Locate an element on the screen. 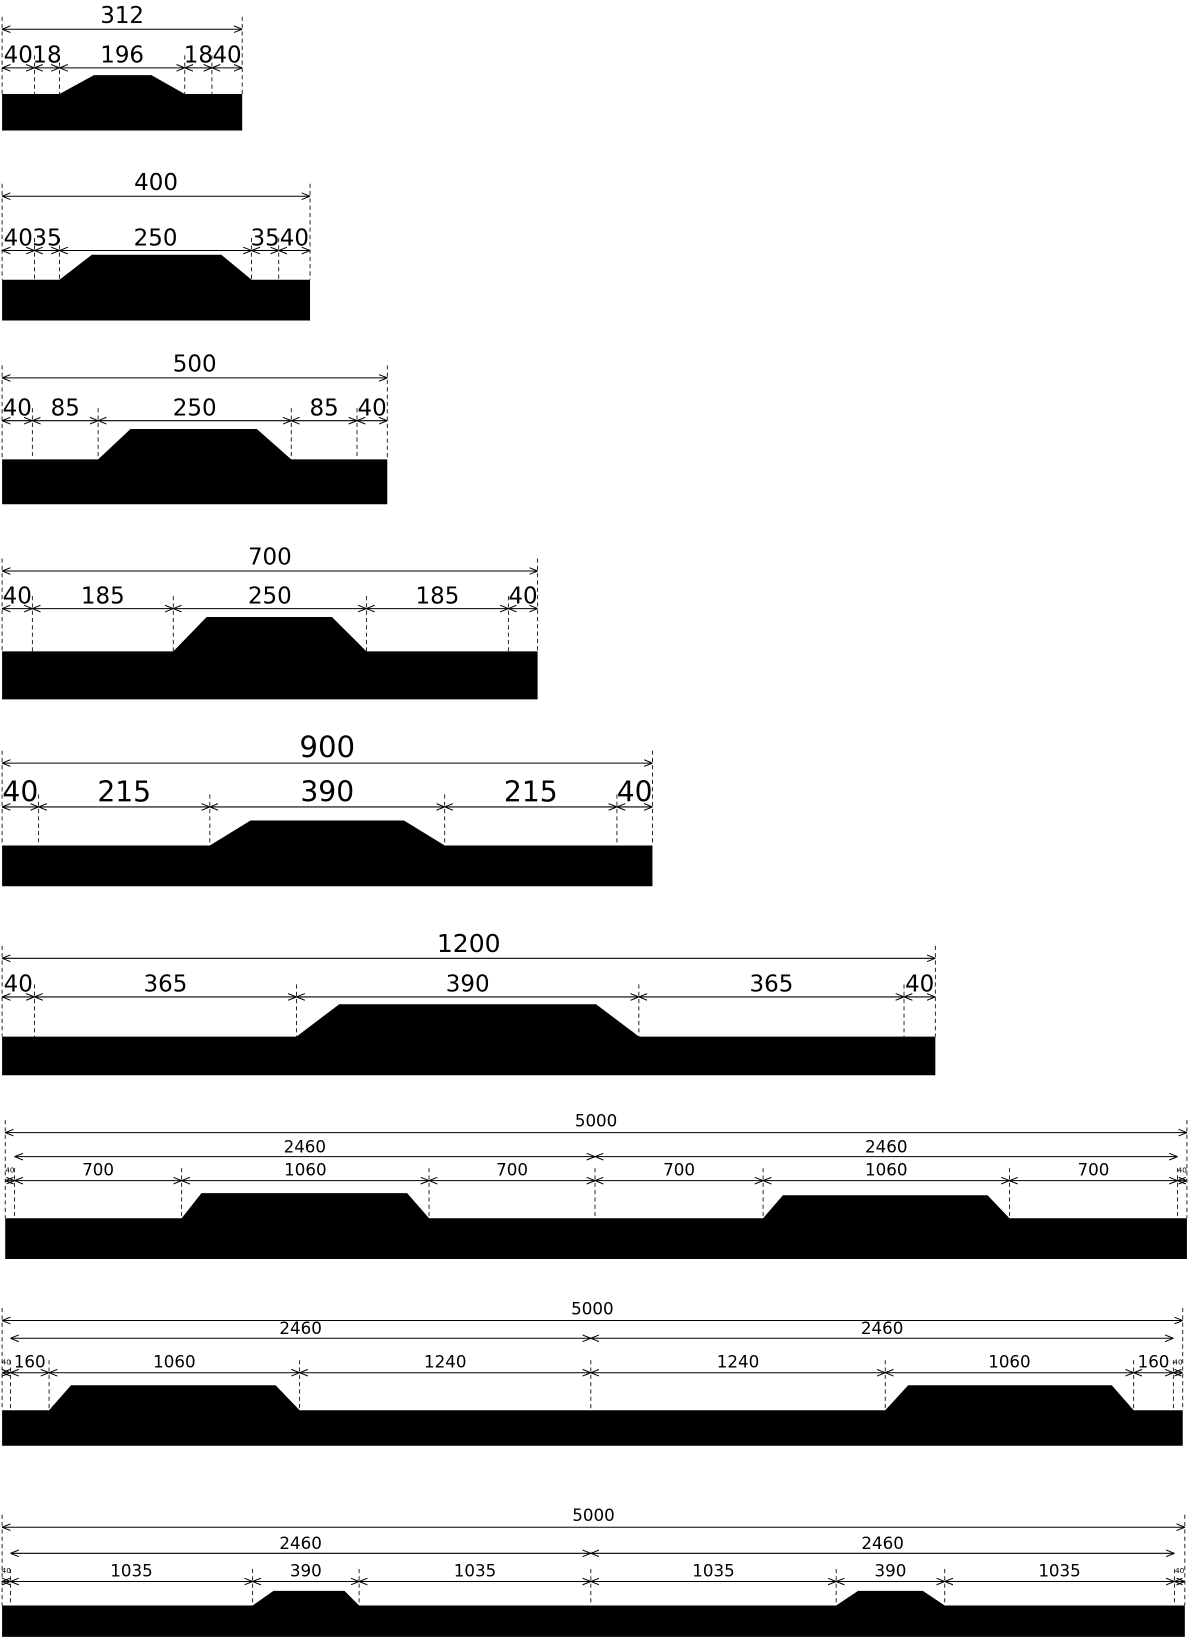  total-label: 900 is located at coordinates (327, 747).